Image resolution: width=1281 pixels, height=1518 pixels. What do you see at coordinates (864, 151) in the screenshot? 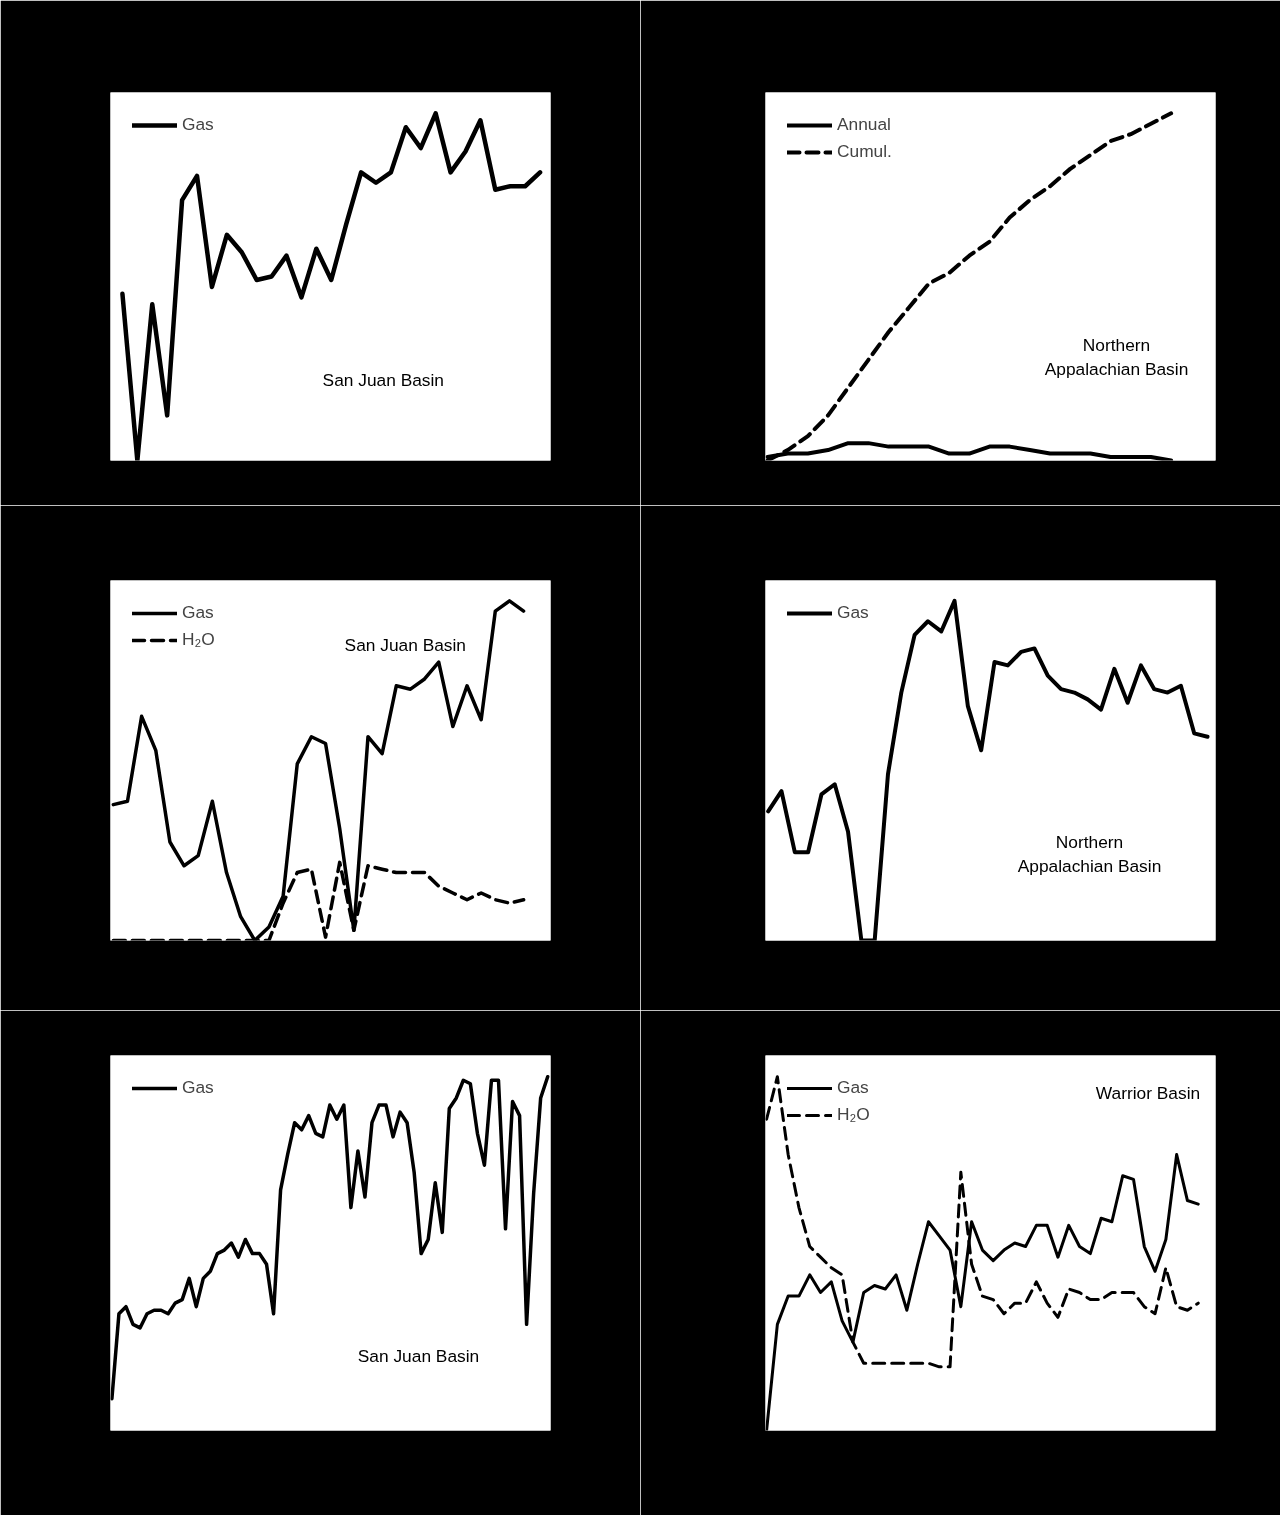
I see `legend-label: Cumul.` at bounding box center [864, 151].